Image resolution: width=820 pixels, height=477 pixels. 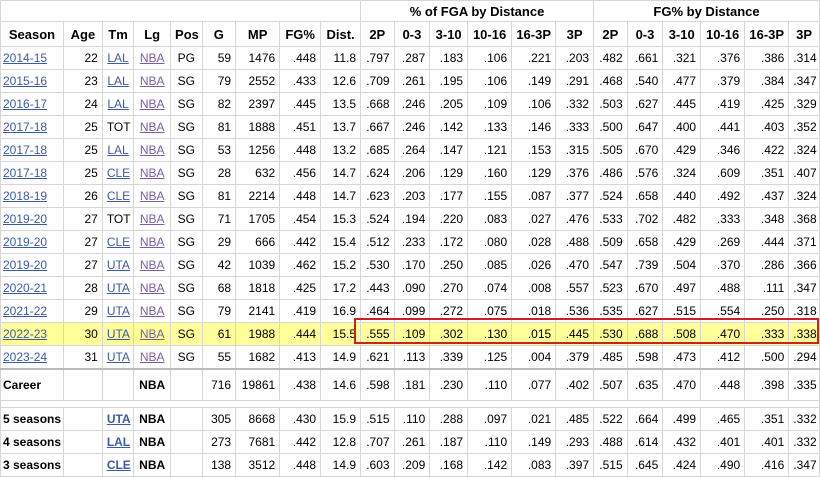 I want to click on column-header-fga-3p: 3P, so click(x=575, y=34).